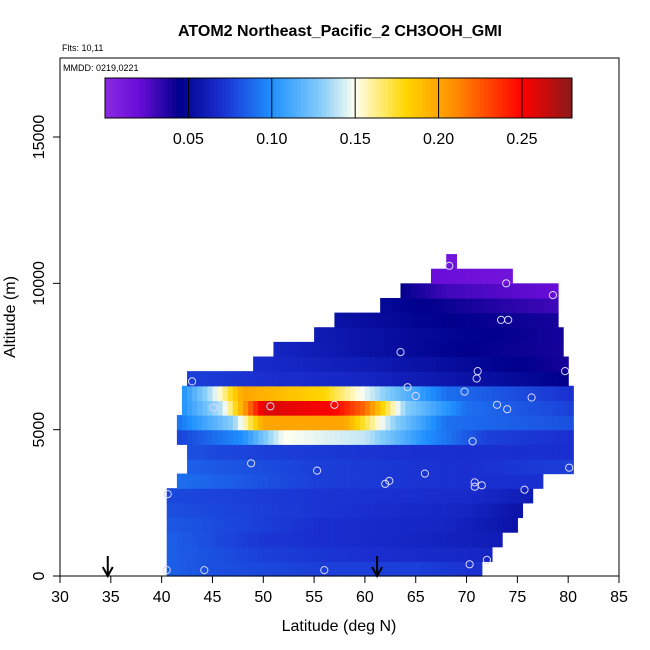 The height and width of the screenshot is (650, 650). I want to click on y-tick-label: 5000, so click(39, 430).